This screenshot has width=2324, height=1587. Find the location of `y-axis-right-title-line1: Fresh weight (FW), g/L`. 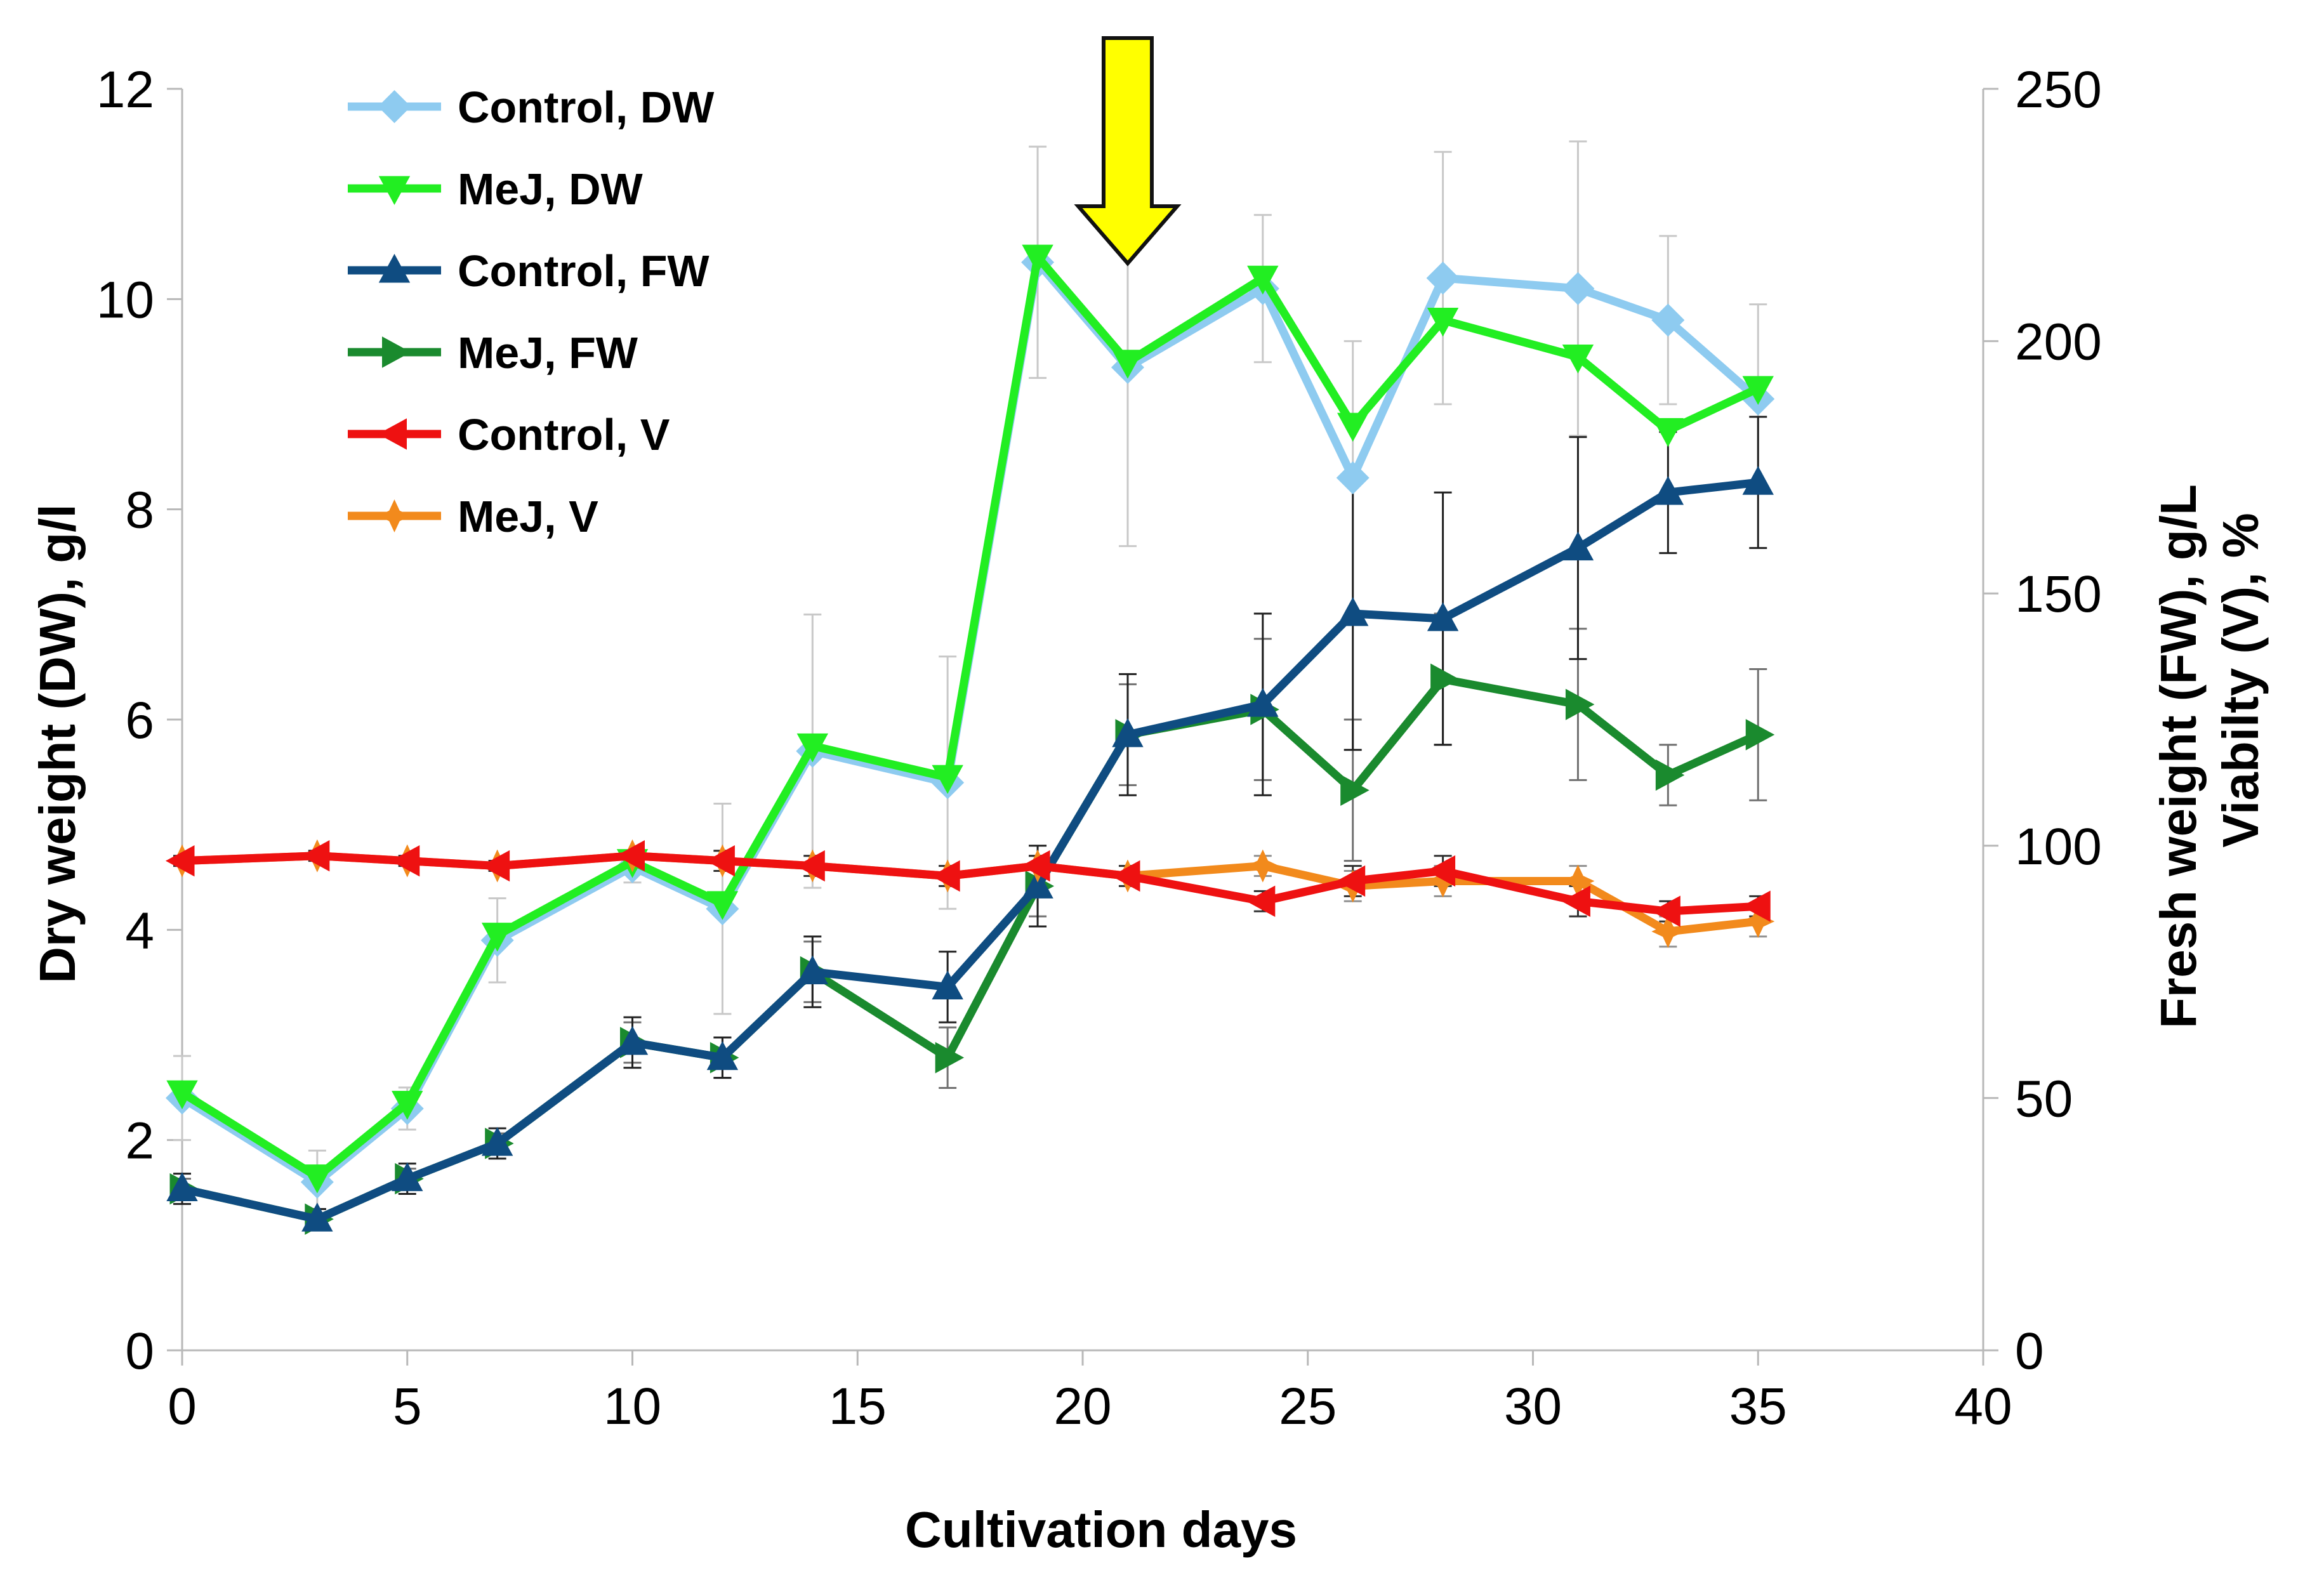

y-axis-right-title-line1: Fresh weight (FW), g/L is located at coordinates (2178, 757).